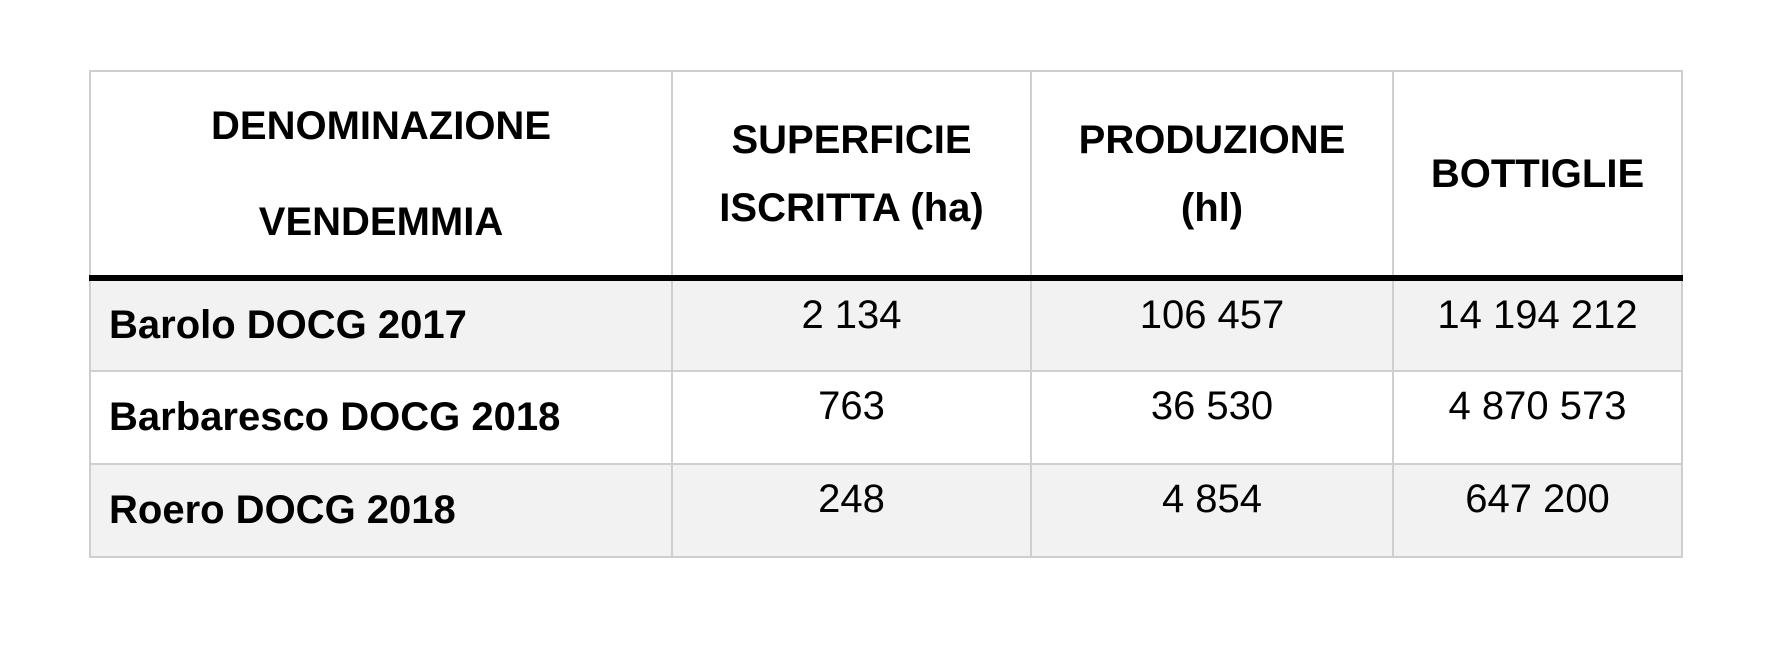 The image size is (1780, 648). Describe the element at coordinates (1212, 417) in the screenshot. I see `cell-value: 36 530` at that location.